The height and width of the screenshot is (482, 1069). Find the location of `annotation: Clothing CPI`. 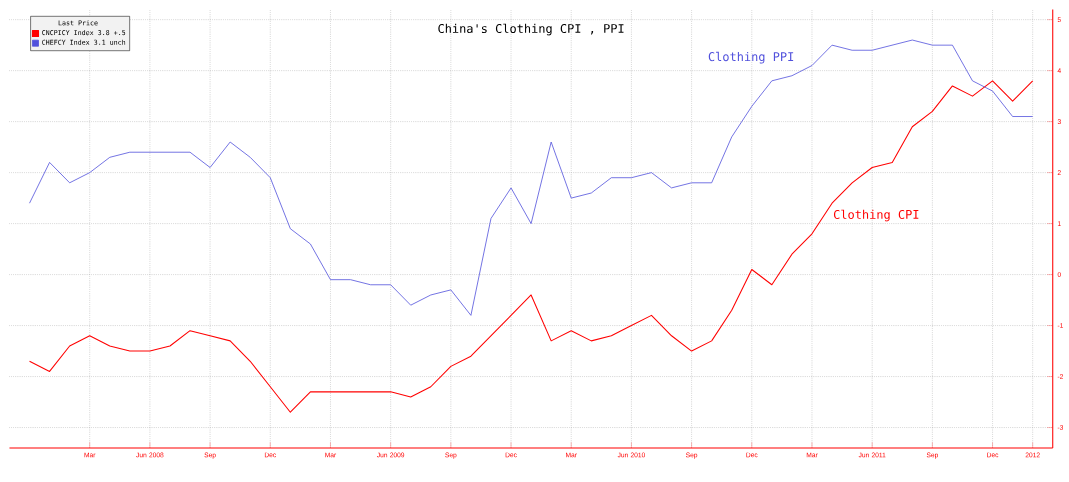

annotation: Clothing CPI is located at coordinates (876, 215).